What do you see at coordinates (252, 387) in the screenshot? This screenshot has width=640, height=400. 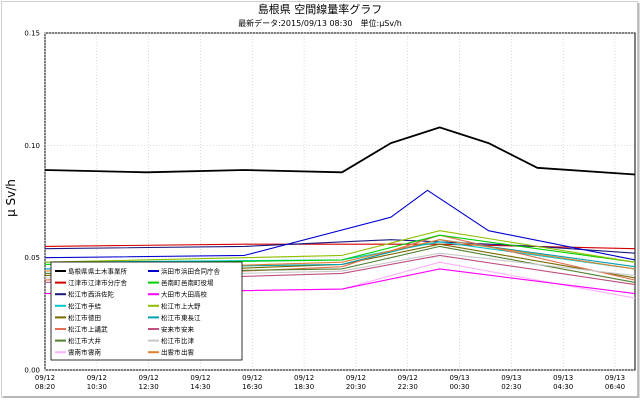 I see `x-tick-time: 16:30` at bounding box center [252, 387].